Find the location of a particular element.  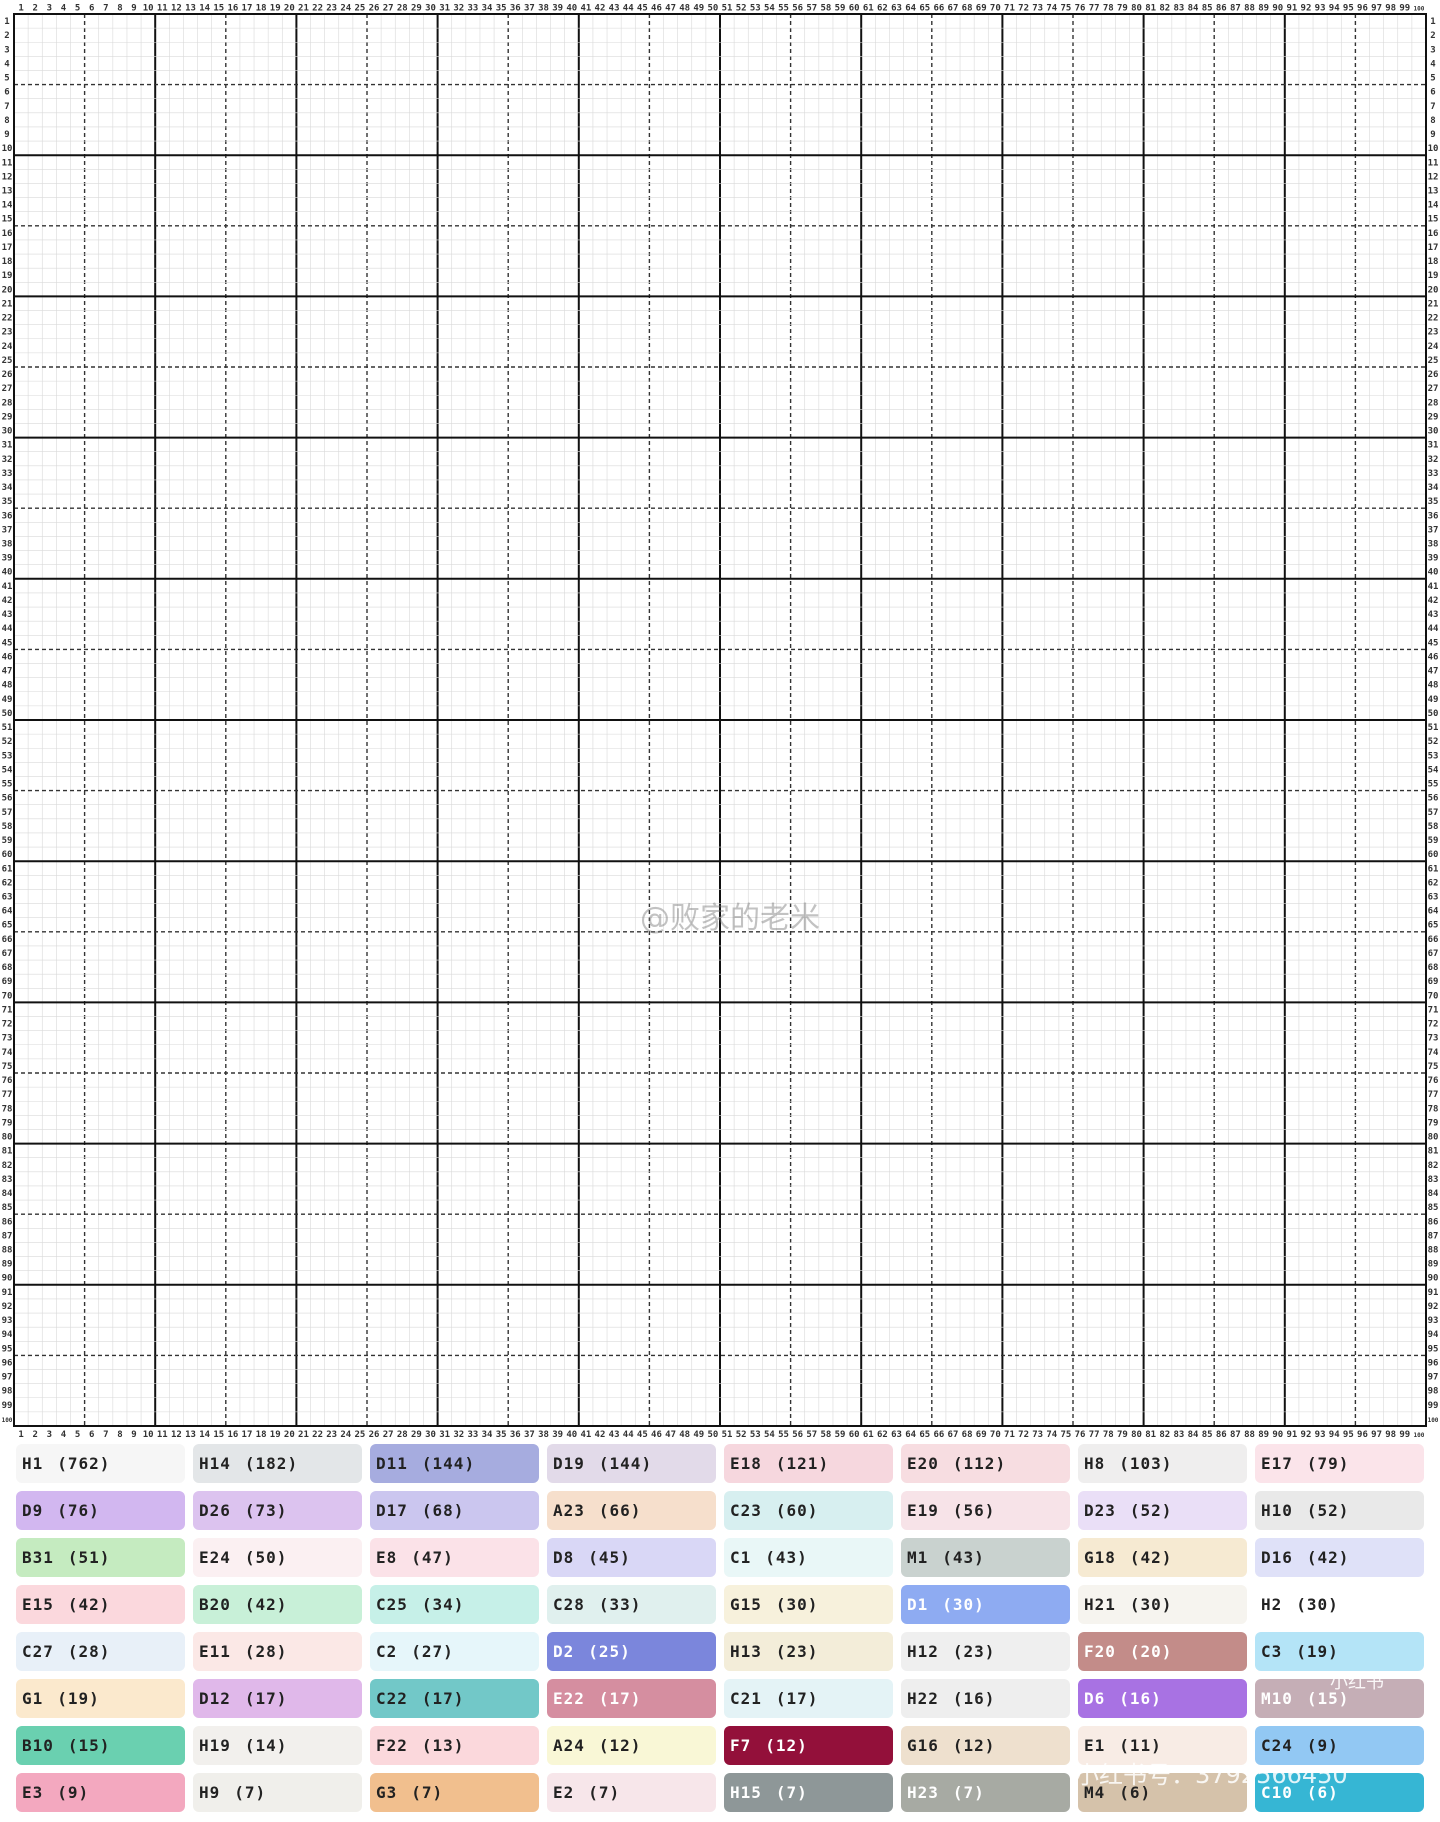

column-number-bottom: 42 is located at coordinates (600, 1435).